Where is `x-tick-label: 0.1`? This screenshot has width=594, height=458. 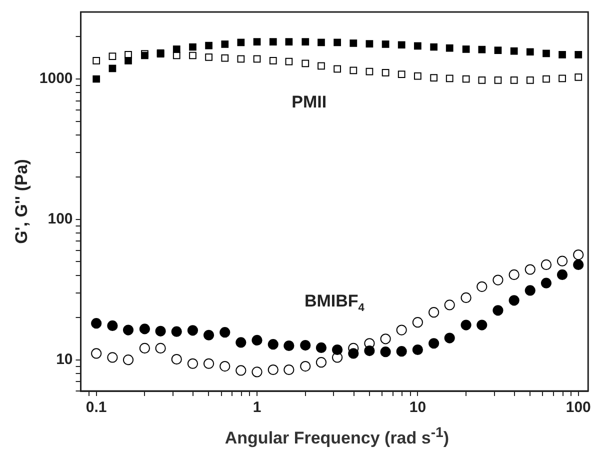
x-tick-label: 0.1 is located at coordinates (96, 407).